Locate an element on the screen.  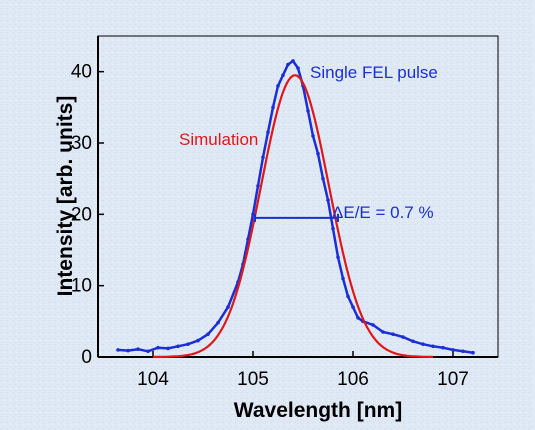
annotation-simulation-label: Simulation is located at coordinates (218, 139).